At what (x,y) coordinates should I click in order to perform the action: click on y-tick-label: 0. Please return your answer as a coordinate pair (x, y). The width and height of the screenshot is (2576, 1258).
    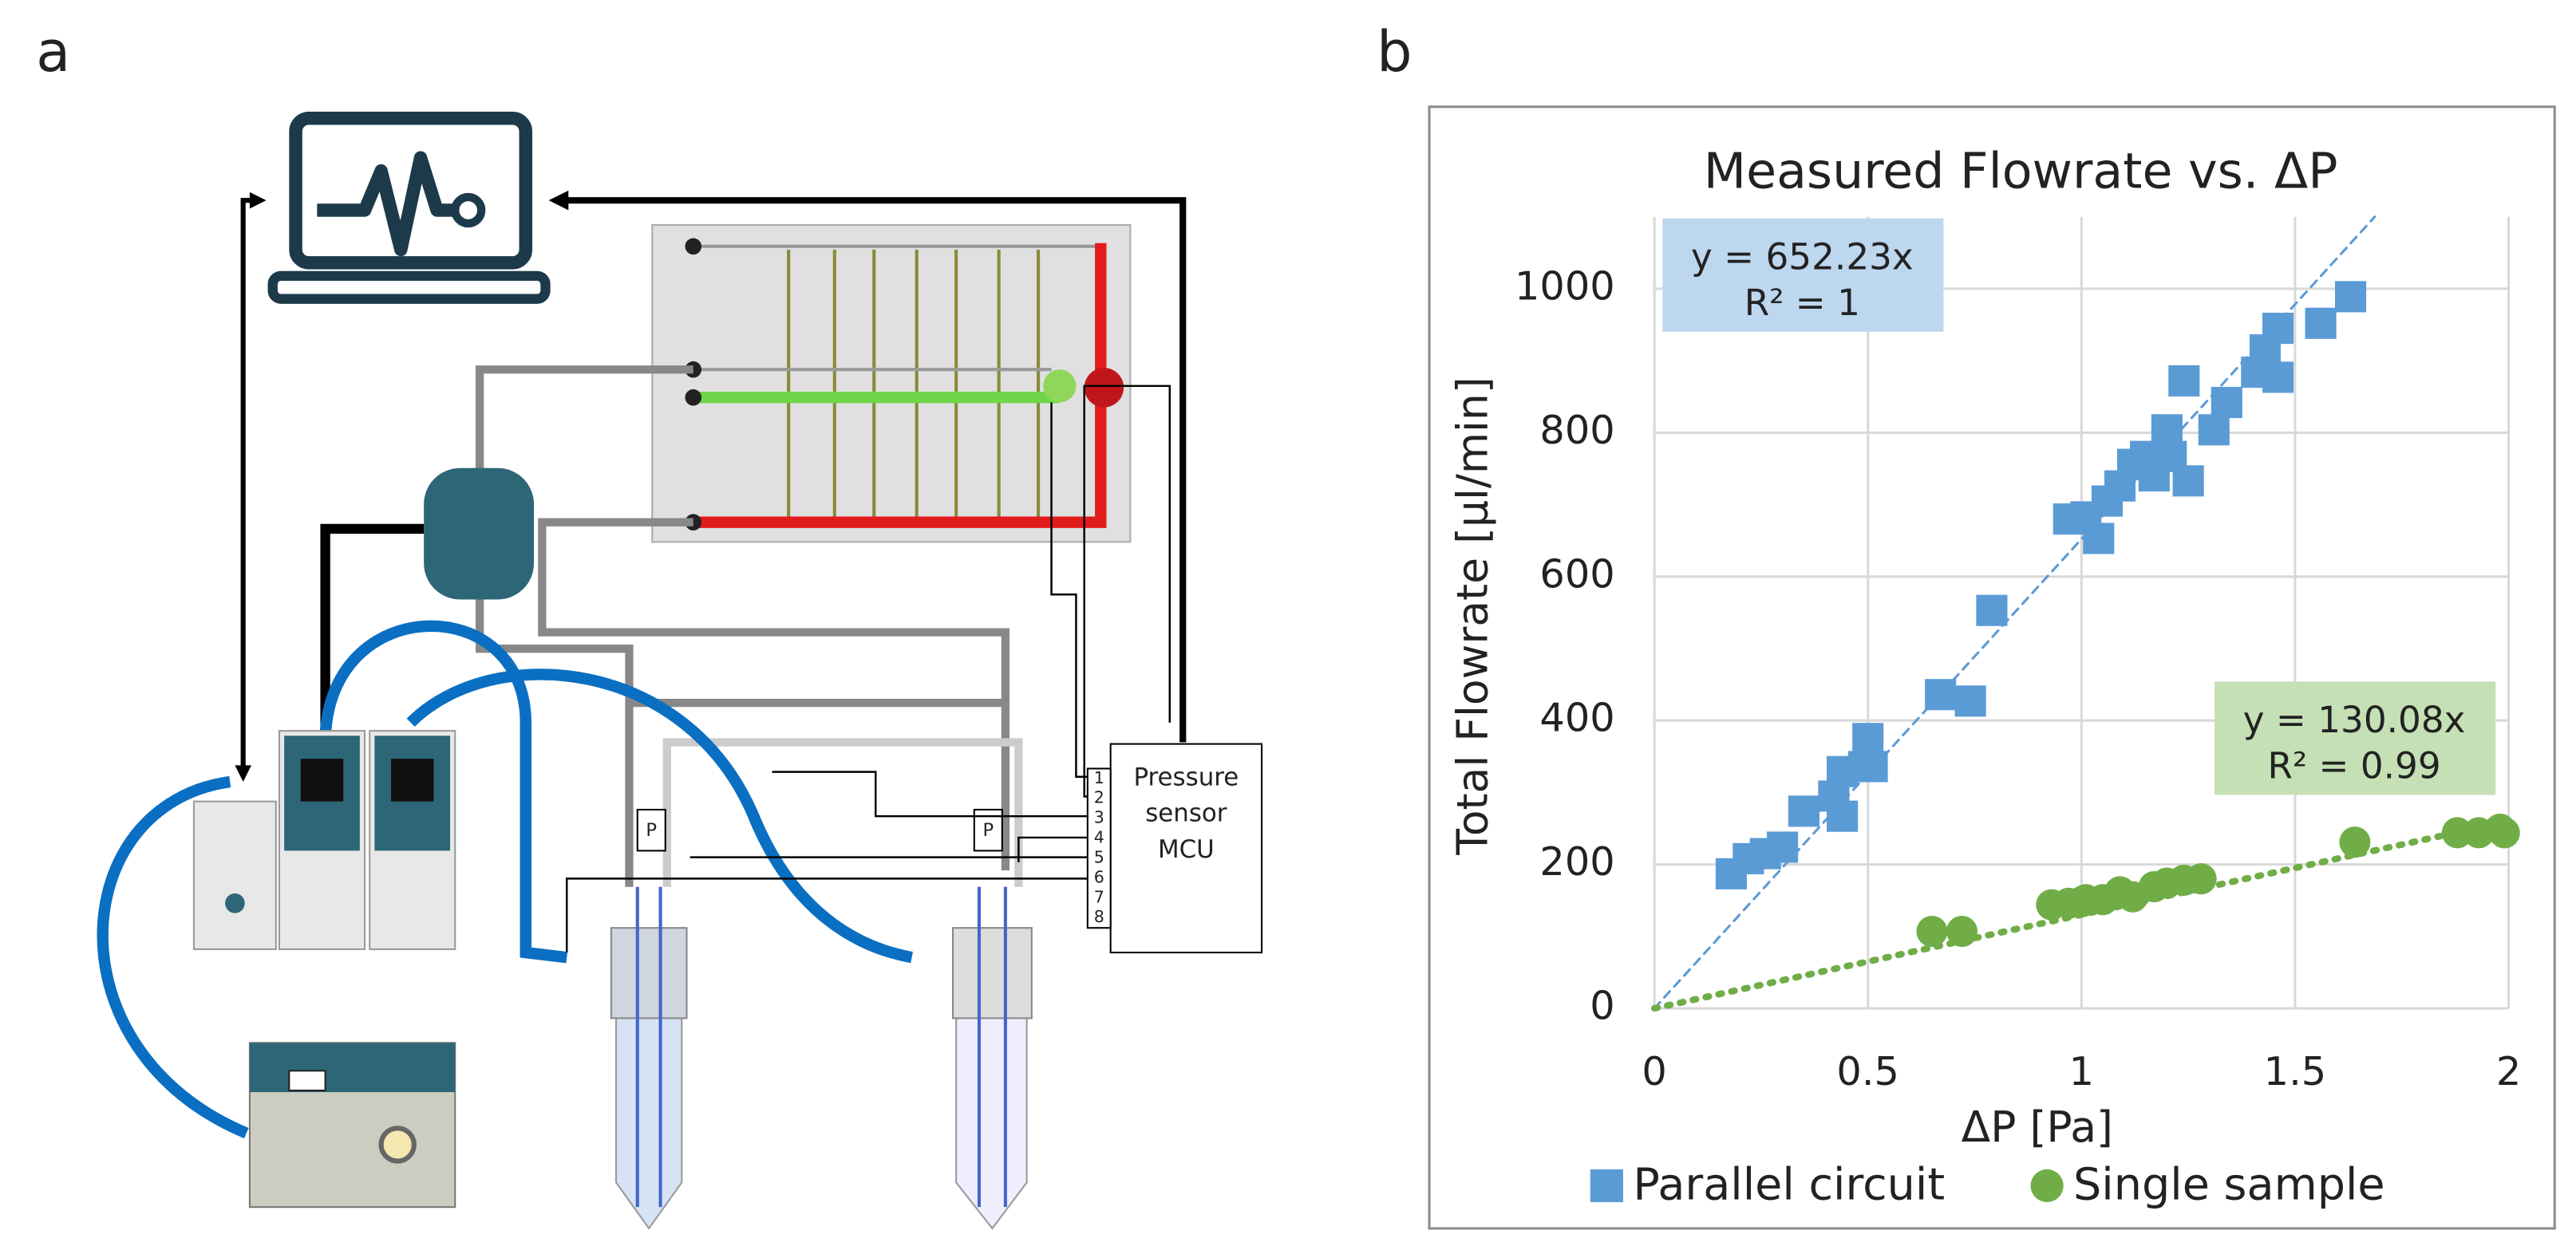
    Looking at the image, I should click on (1602, 1006).